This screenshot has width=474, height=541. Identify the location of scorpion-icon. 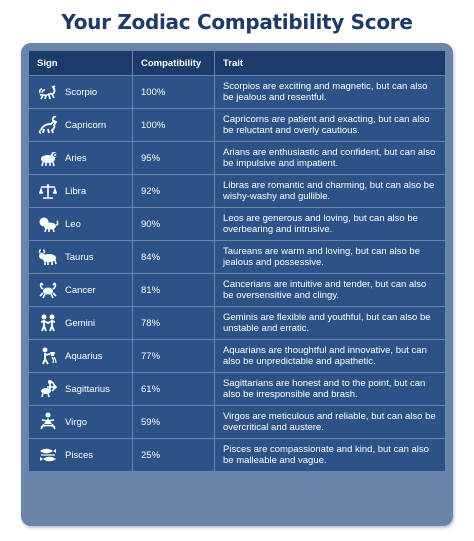
(48, 92).